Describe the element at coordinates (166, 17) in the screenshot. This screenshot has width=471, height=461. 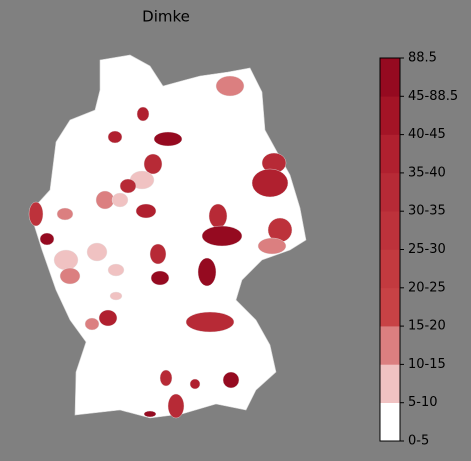
I see `map-title: Dimke` at that location.